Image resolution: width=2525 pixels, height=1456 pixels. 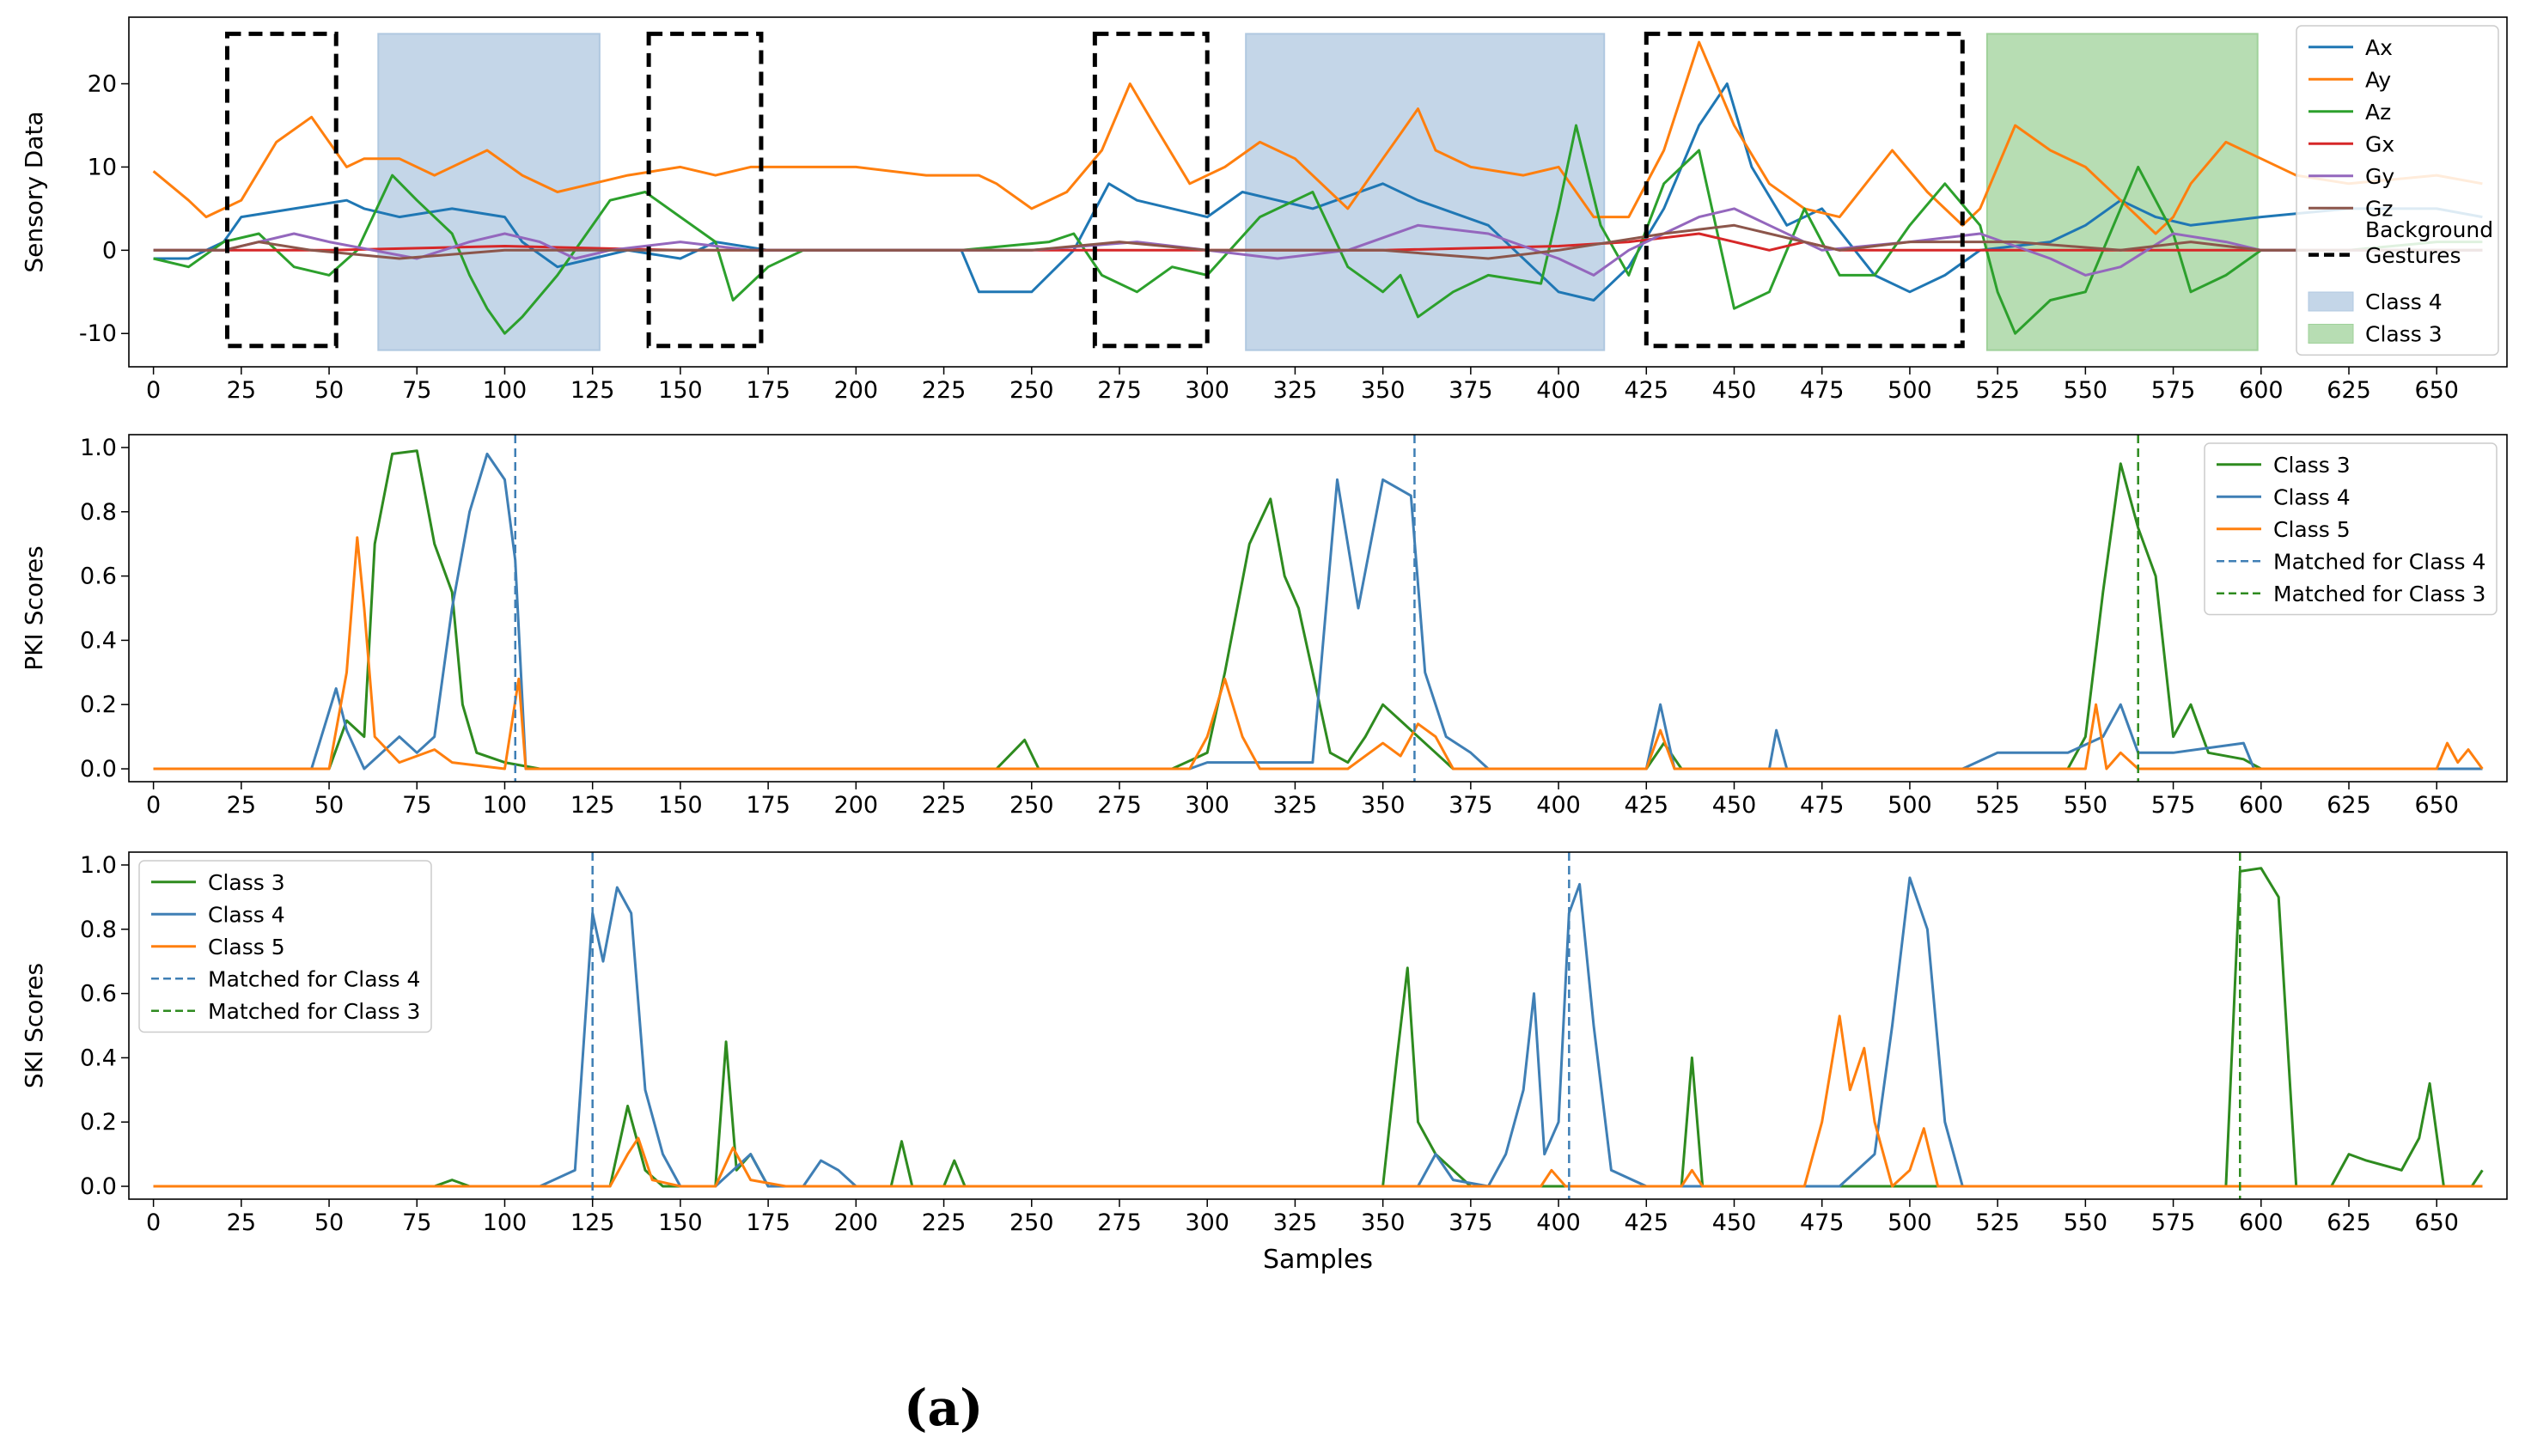 I want to click on x-tick-label: 550, so click(x=2086, y=1222).